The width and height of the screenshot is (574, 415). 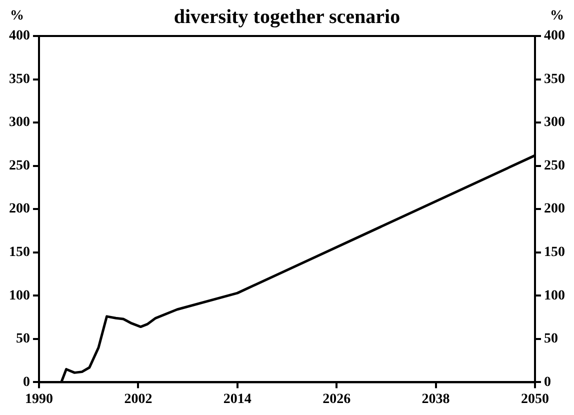 I want to click on y-tick-label: 400, so click(x=19, y=36).